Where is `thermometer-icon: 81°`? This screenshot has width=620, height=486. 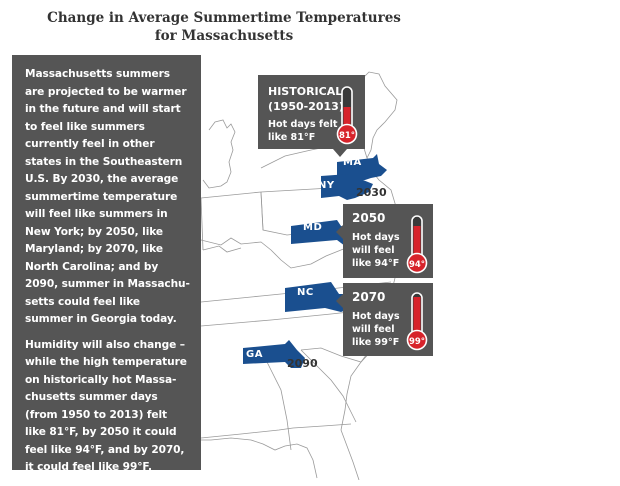
thermometer-icon: 81° is located at coordinates (347, 115).